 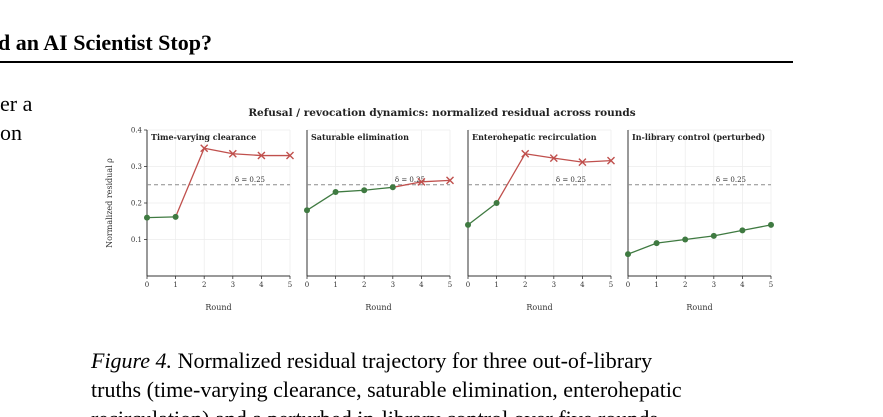 What do you see at coordinates (611, 285) in the screenshot?
I see `panel-3-x-tick-label: 5` at bounding box center [611, 285].